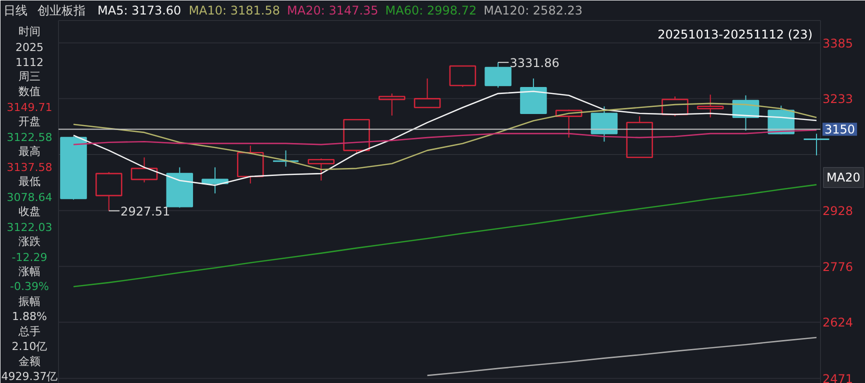 This screenshot has height=383, width=865. I want to click on annotation: 3331.86, so click(535, 63).